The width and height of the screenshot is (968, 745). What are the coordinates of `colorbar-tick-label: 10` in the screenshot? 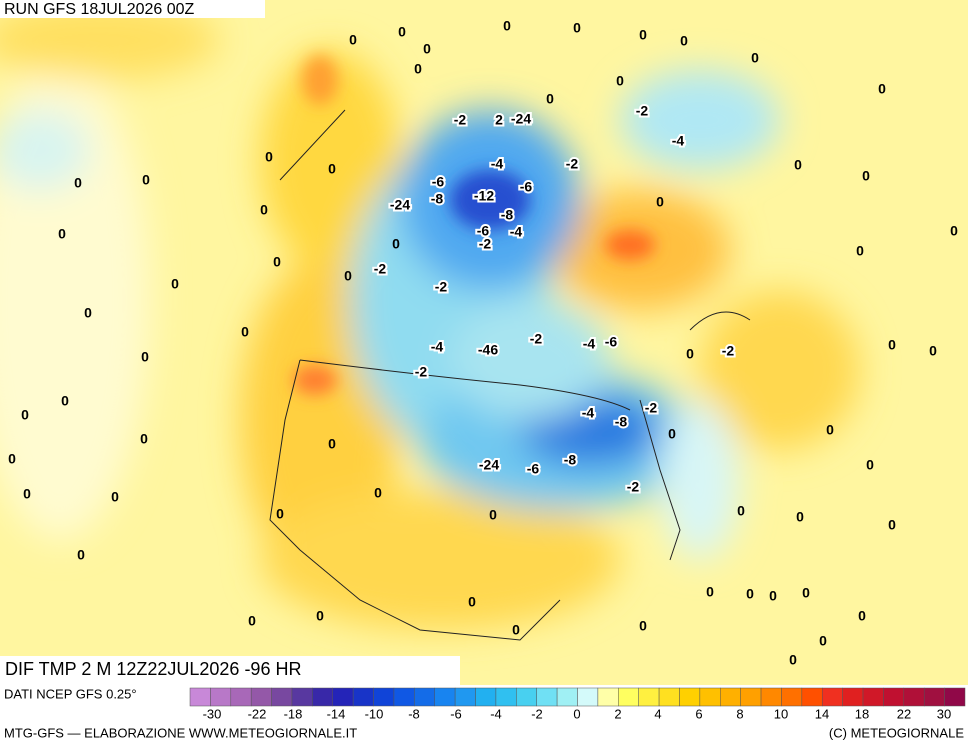 It's located at (781, 713).